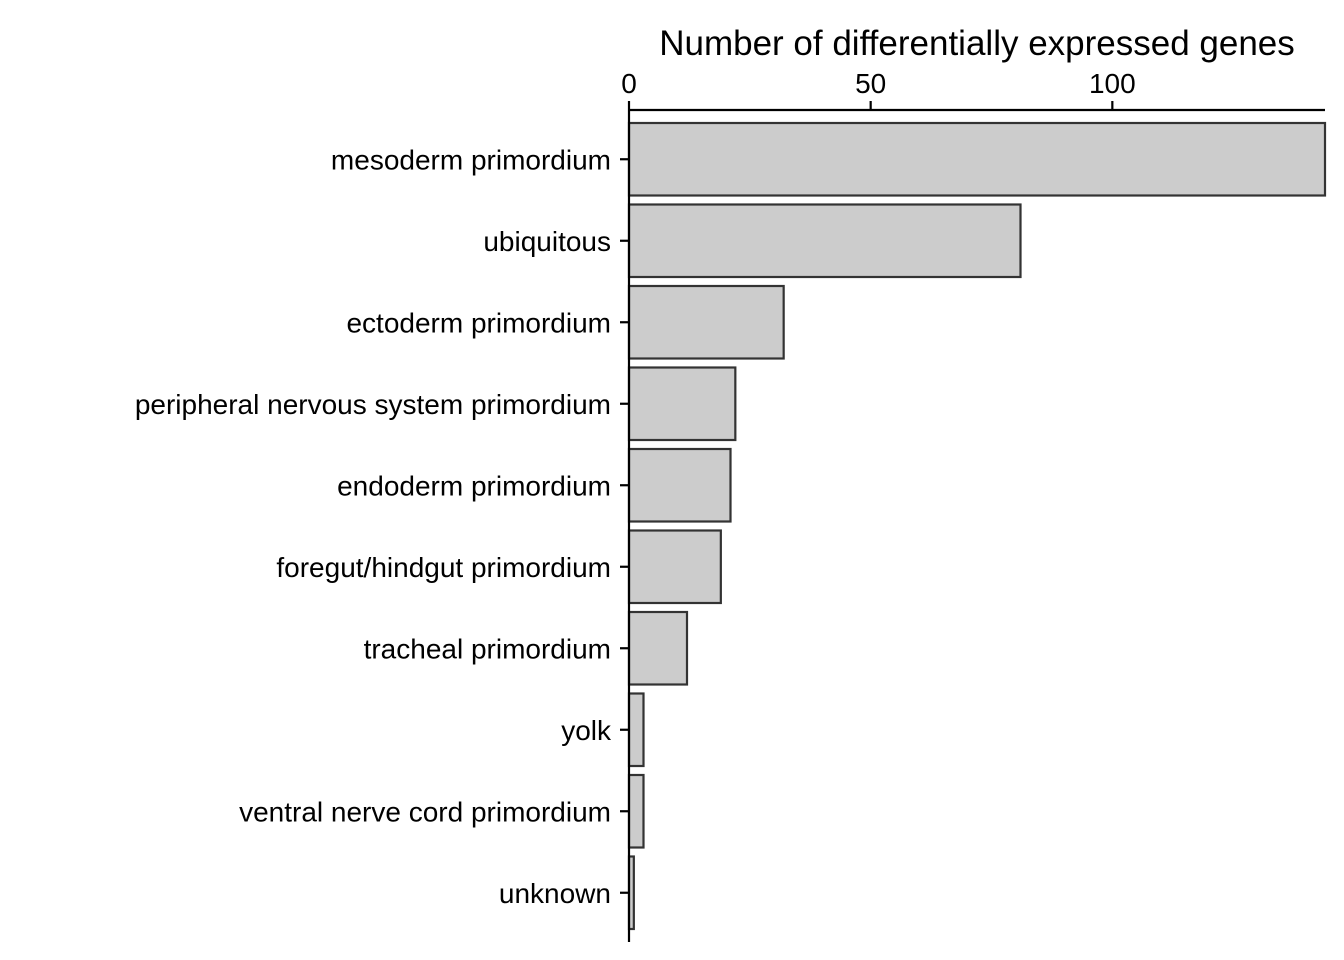 The height and width of the screenshot is (960, 1344). I want to click on category-label: tracheal primordium, so click(487, 648).